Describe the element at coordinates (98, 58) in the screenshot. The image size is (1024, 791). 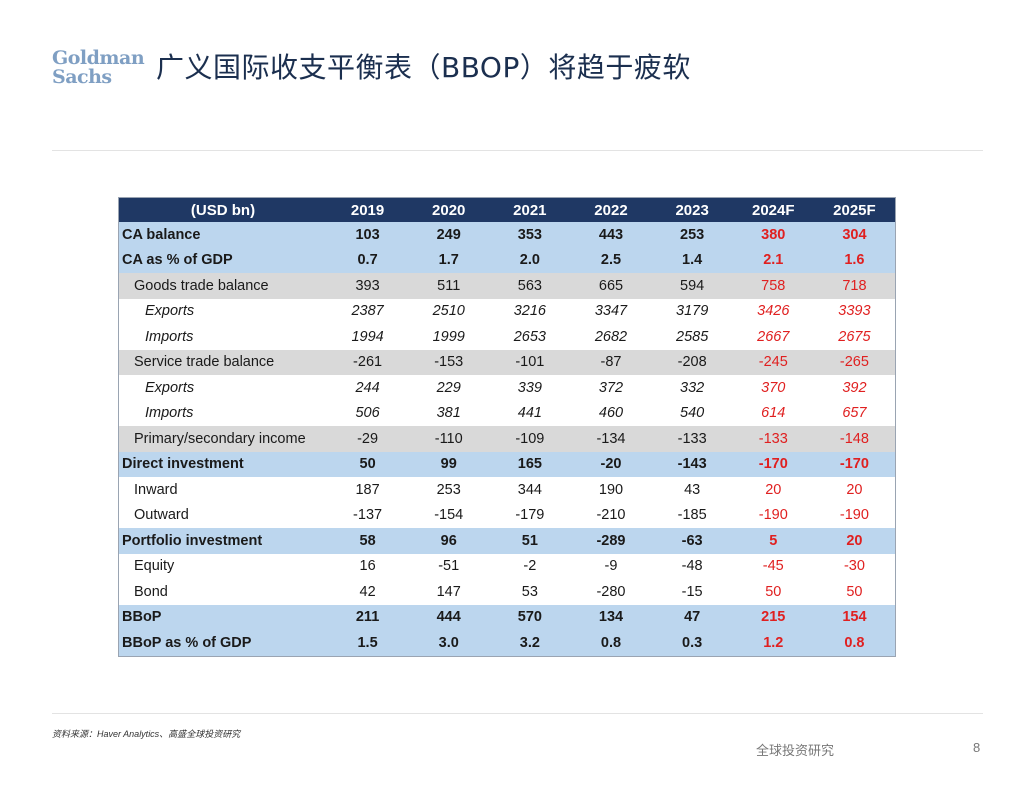
I see `logo-line-1: Goldman` at that location.